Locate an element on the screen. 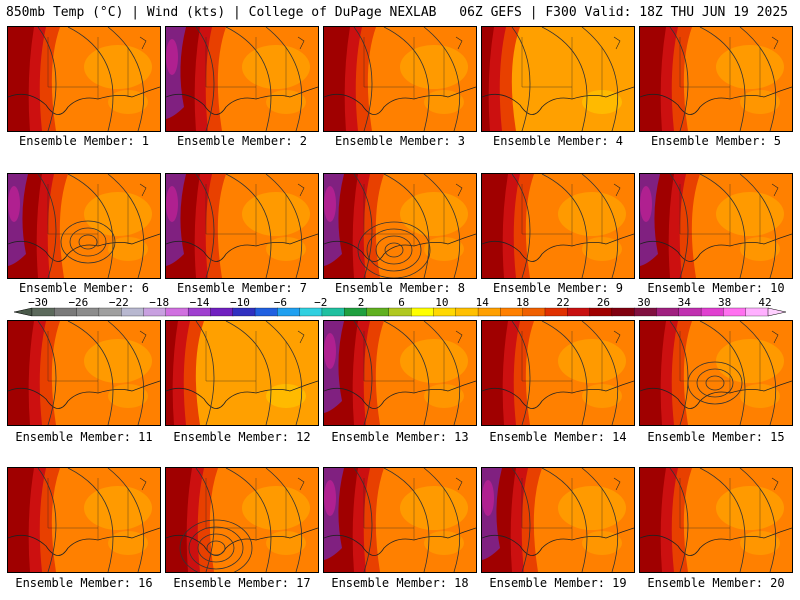  colorbar-tick-label: 2 is located at coordinates (361, 302).